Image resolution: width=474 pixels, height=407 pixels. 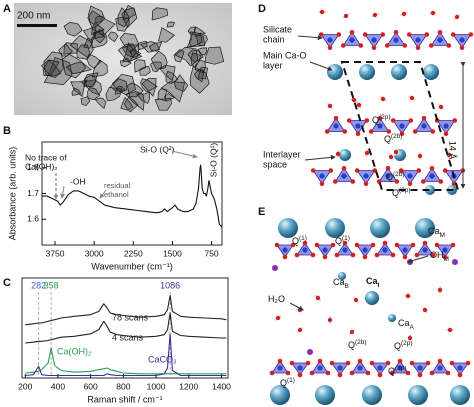 What do you see at coordinates (262, 9) in the screenshot?
I see `panel-label: D` at bounding box center [262, 9].